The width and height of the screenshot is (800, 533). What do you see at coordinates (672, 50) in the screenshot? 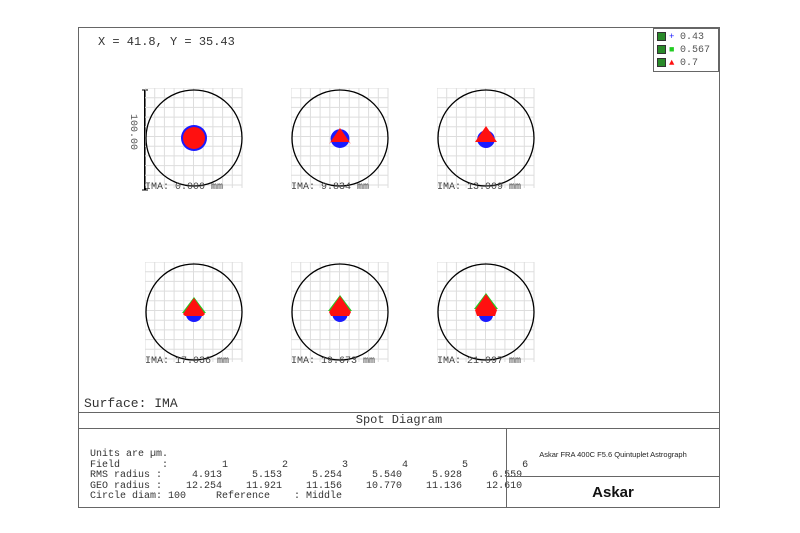
I see `square-icon: ■` at bounding box center [672, 50].